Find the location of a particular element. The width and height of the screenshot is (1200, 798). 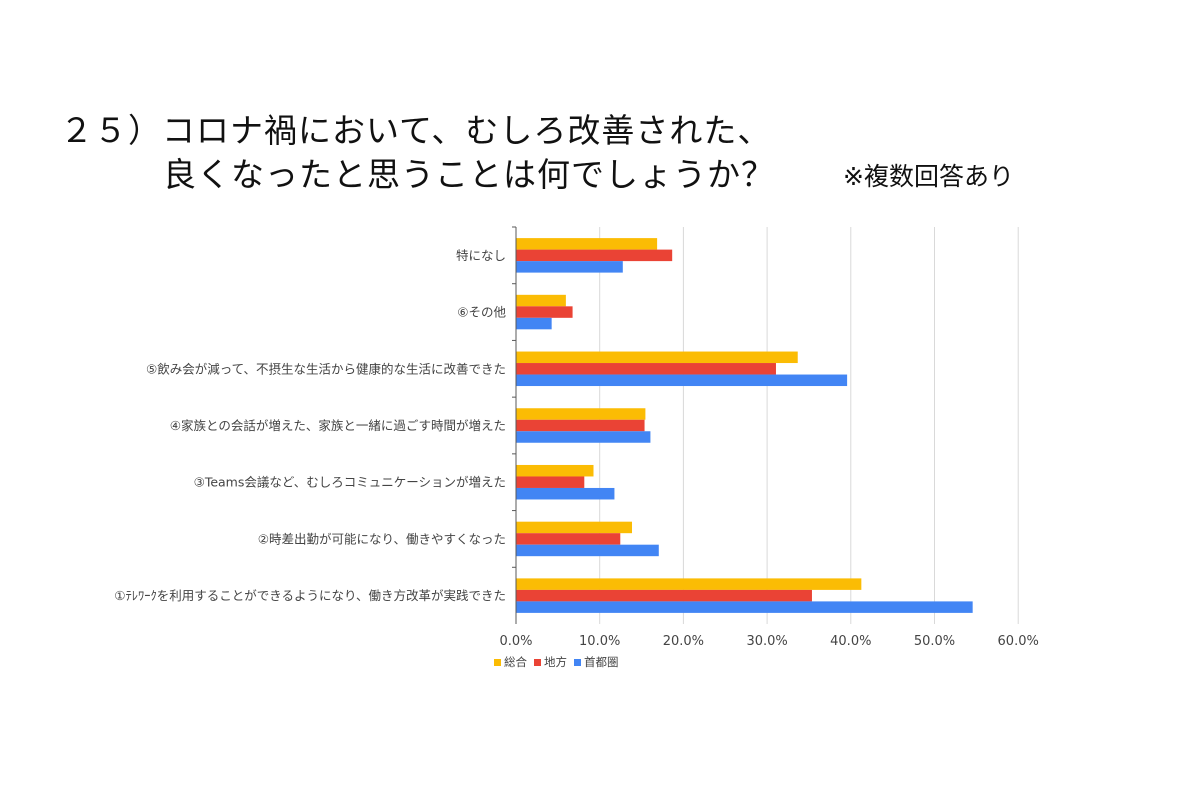

category-label: ④家族との会話が増えた、家族と一緒に過ごす時間が増えた is located at coordinates (338, 425).